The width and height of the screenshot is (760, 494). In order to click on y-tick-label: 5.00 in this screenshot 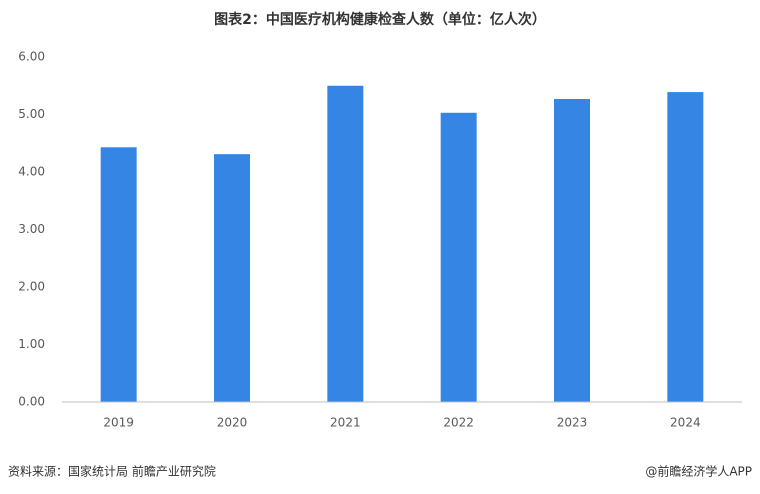, I will do `click(31, 114)`.